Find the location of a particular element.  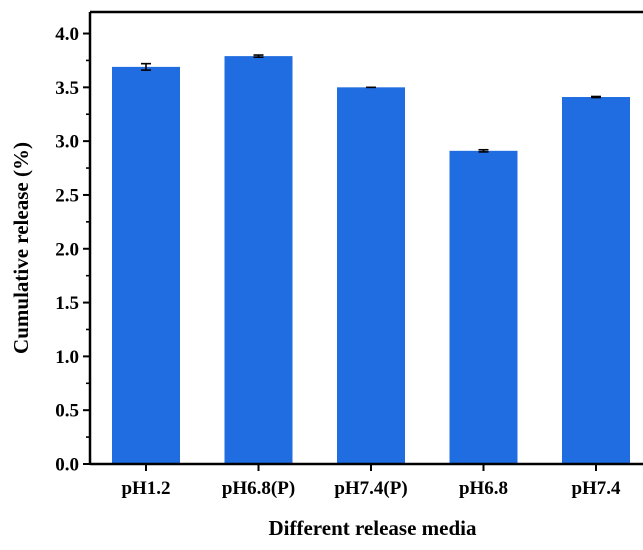

y-tick-label: 2.5 is located at coordinates (67, 195).